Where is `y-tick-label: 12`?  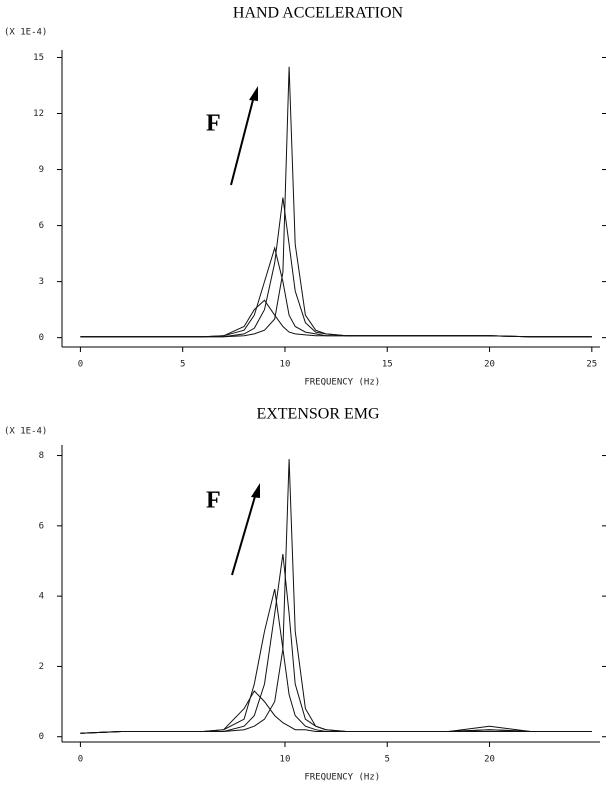
y-tick-label: 12 is located at coordinates (38, 114).